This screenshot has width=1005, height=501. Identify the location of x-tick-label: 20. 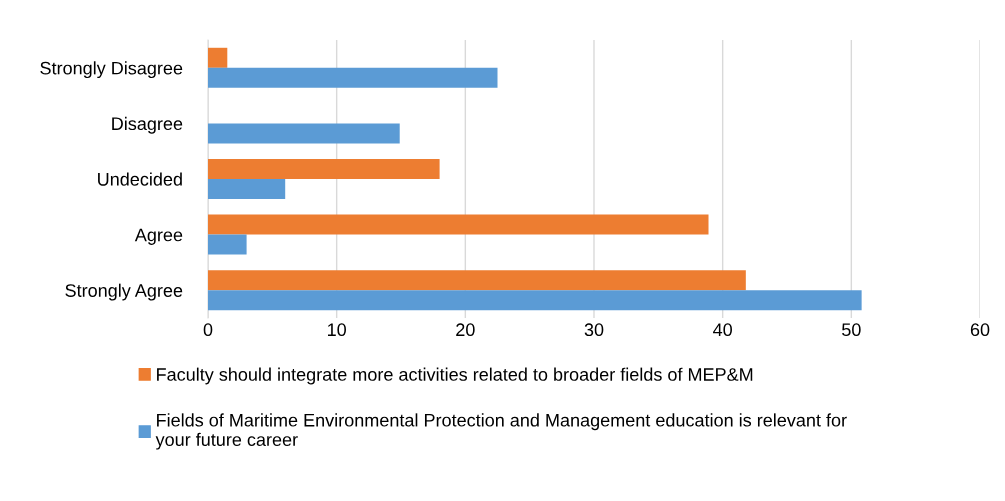
(465, 330).